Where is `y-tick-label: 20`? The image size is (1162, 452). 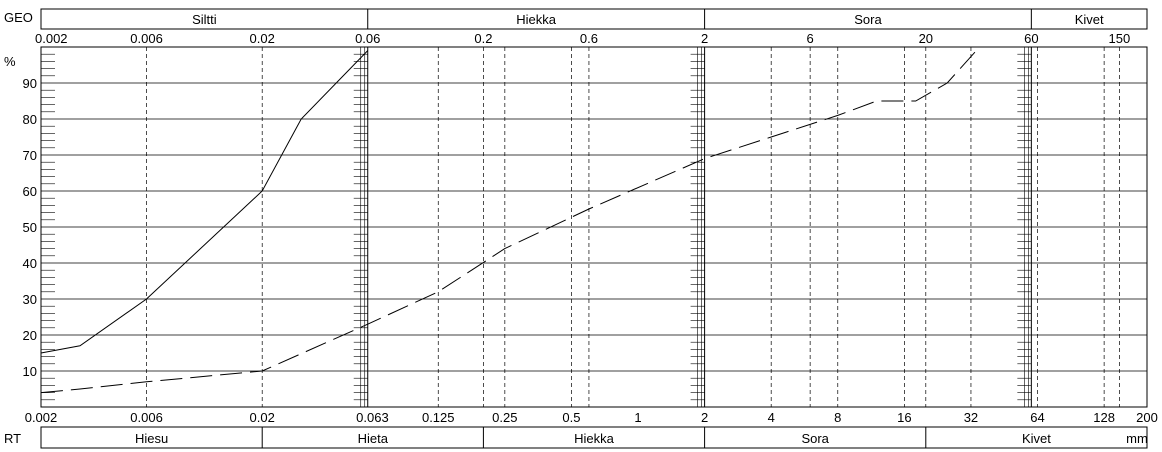 y-tick-label: 20 is located at coordinates (30, 335).